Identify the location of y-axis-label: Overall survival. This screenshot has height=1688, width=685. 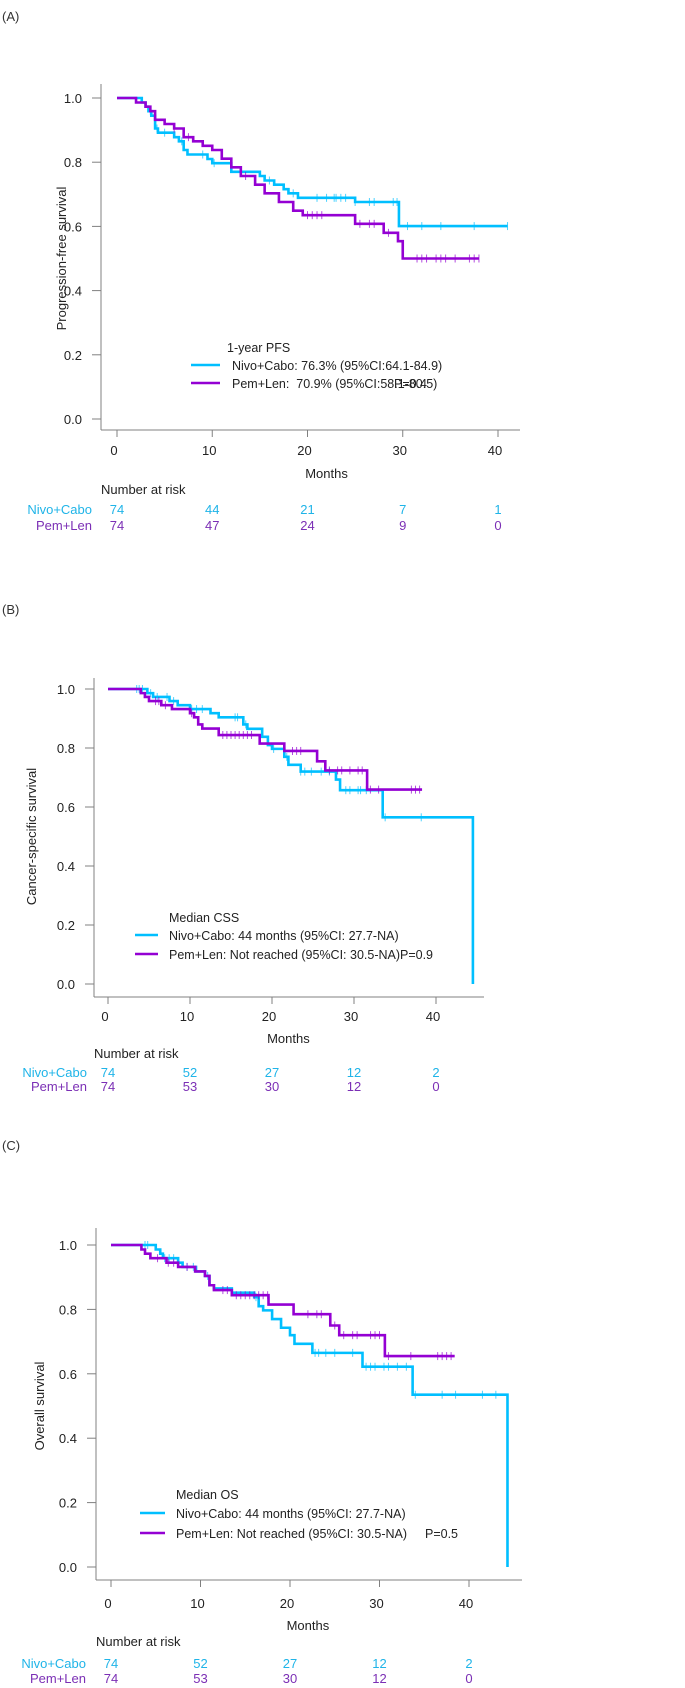
(39, 1405).